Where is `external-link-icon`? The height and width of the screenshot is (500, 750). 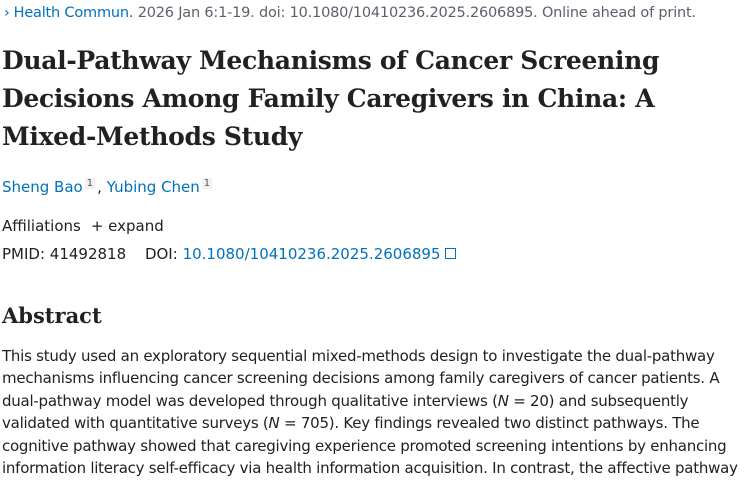 external-link-icon is located at coordinates (450, 253).